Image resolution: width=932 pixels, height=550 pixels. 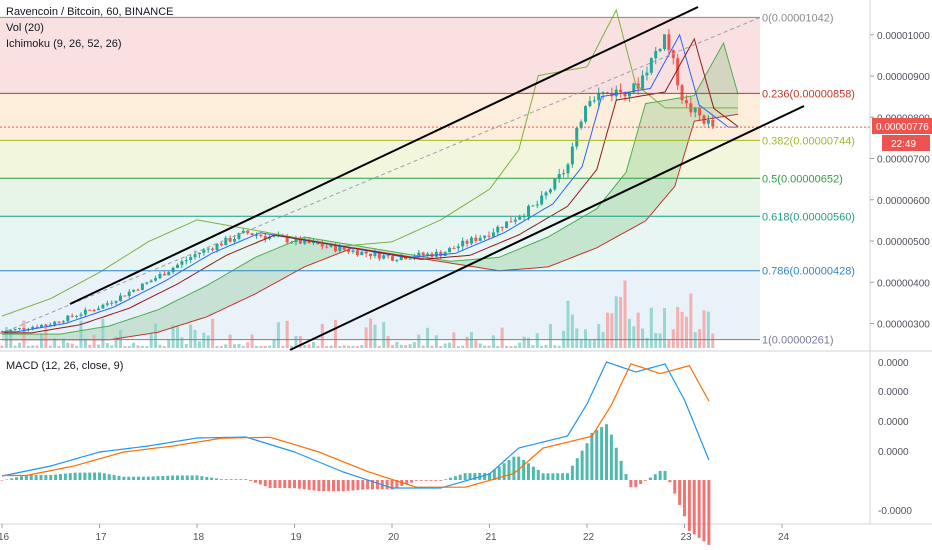 What do you see at coordinates (903, 77) in the screenshot?
I see `price-tick-label: 0.00000900` at bounding box center [903, 77].